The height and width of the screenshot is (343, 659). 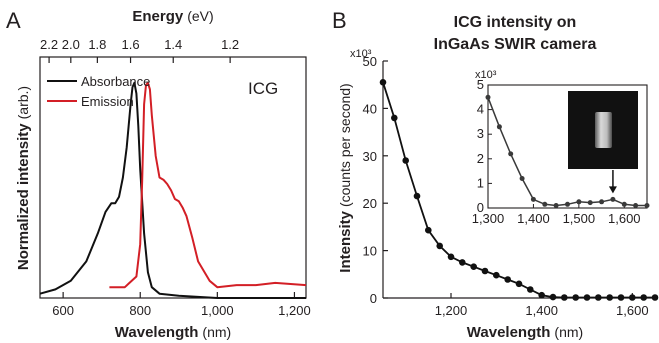 What do you see at coordinates (345, 177) in the screenshot?
I see `panel-b-y-axis-title: Intensity(counts per second)` at bounding box center [345, 177].